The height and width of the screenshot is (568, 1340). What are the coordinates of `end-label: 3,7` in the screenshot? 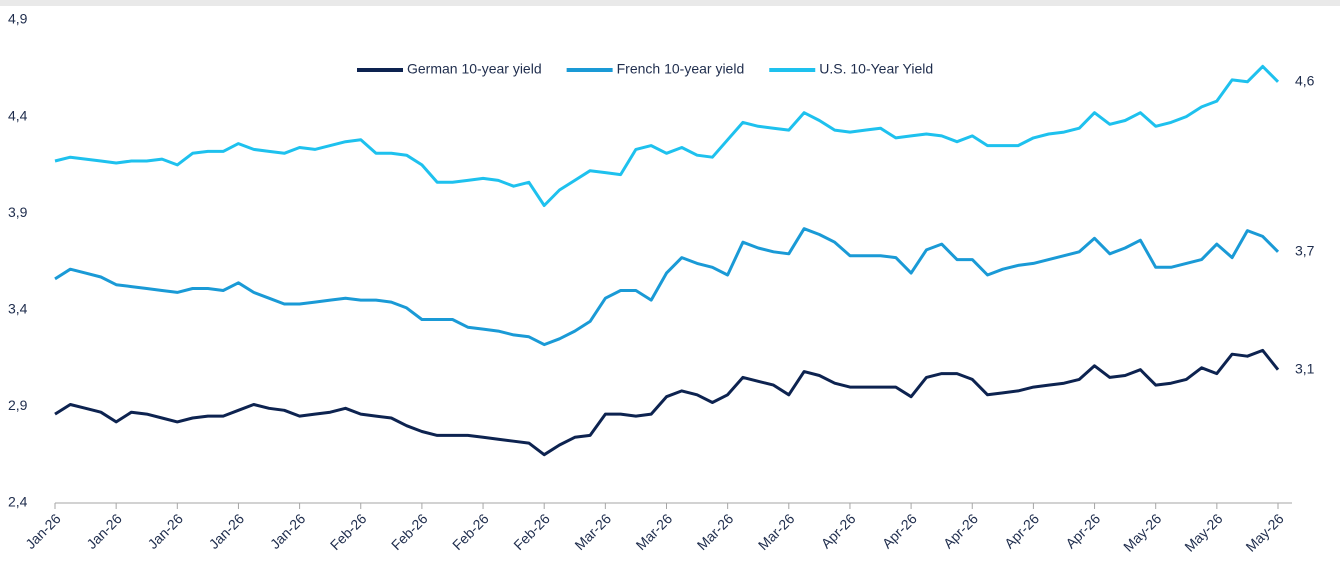 It's located at (1305, 251).